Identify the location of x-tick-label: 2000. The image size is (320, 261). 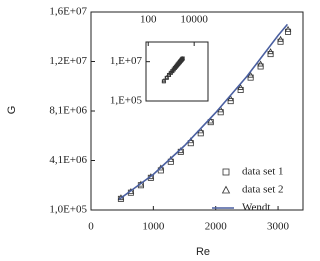
(216, 227).